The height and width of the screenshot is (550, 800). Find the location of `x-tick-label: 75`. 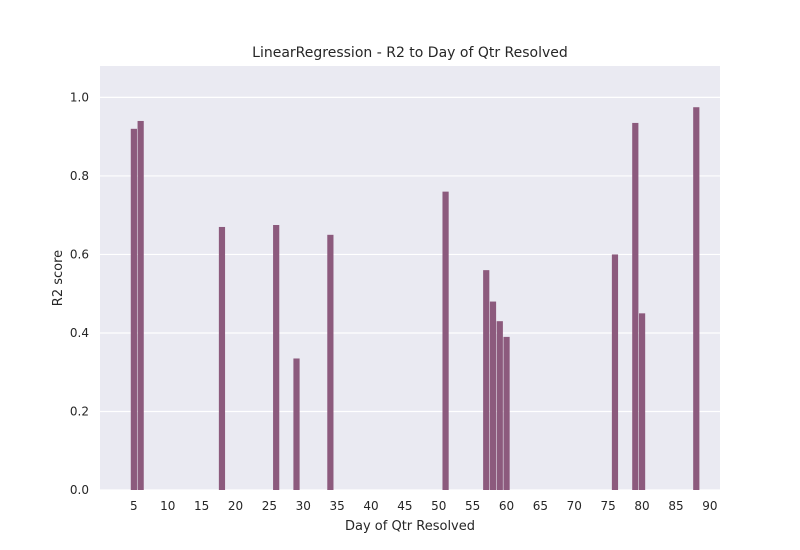

x-tick-label: 75 is located at coordinates (608, 506).